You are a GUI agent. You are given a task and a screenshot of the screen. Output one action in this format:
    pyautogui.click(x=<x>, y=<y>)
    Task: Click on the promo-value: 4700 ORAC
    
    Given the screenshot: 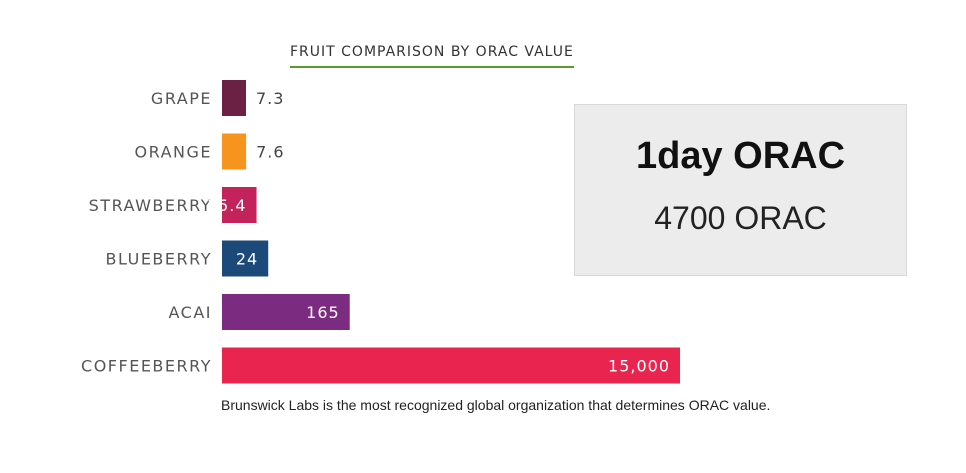 What is the action you would take?
    pyautogui.click(x=740, y=218)
    